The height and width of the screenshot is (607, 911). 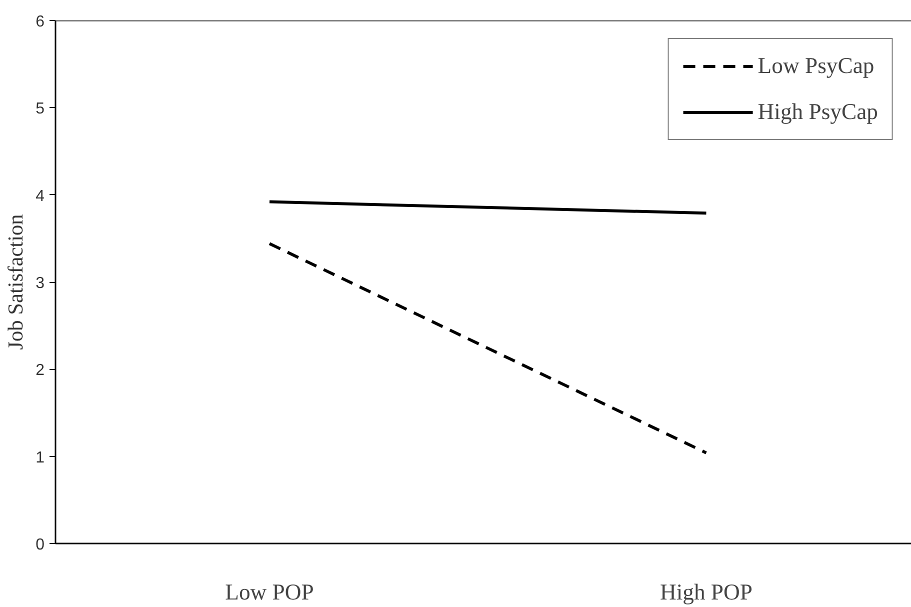 I want to click on y-tick-label: 0, so click(x=40, y=545).